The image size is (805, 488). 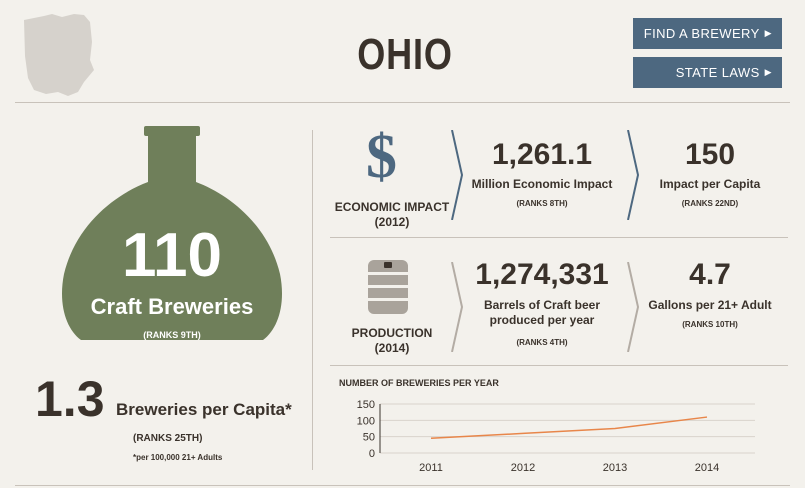 What do you see at coordinates (542, 154) in the screenshot?
I see `economic-impact-value: 1,261.1` at bounding box center [542, 154].